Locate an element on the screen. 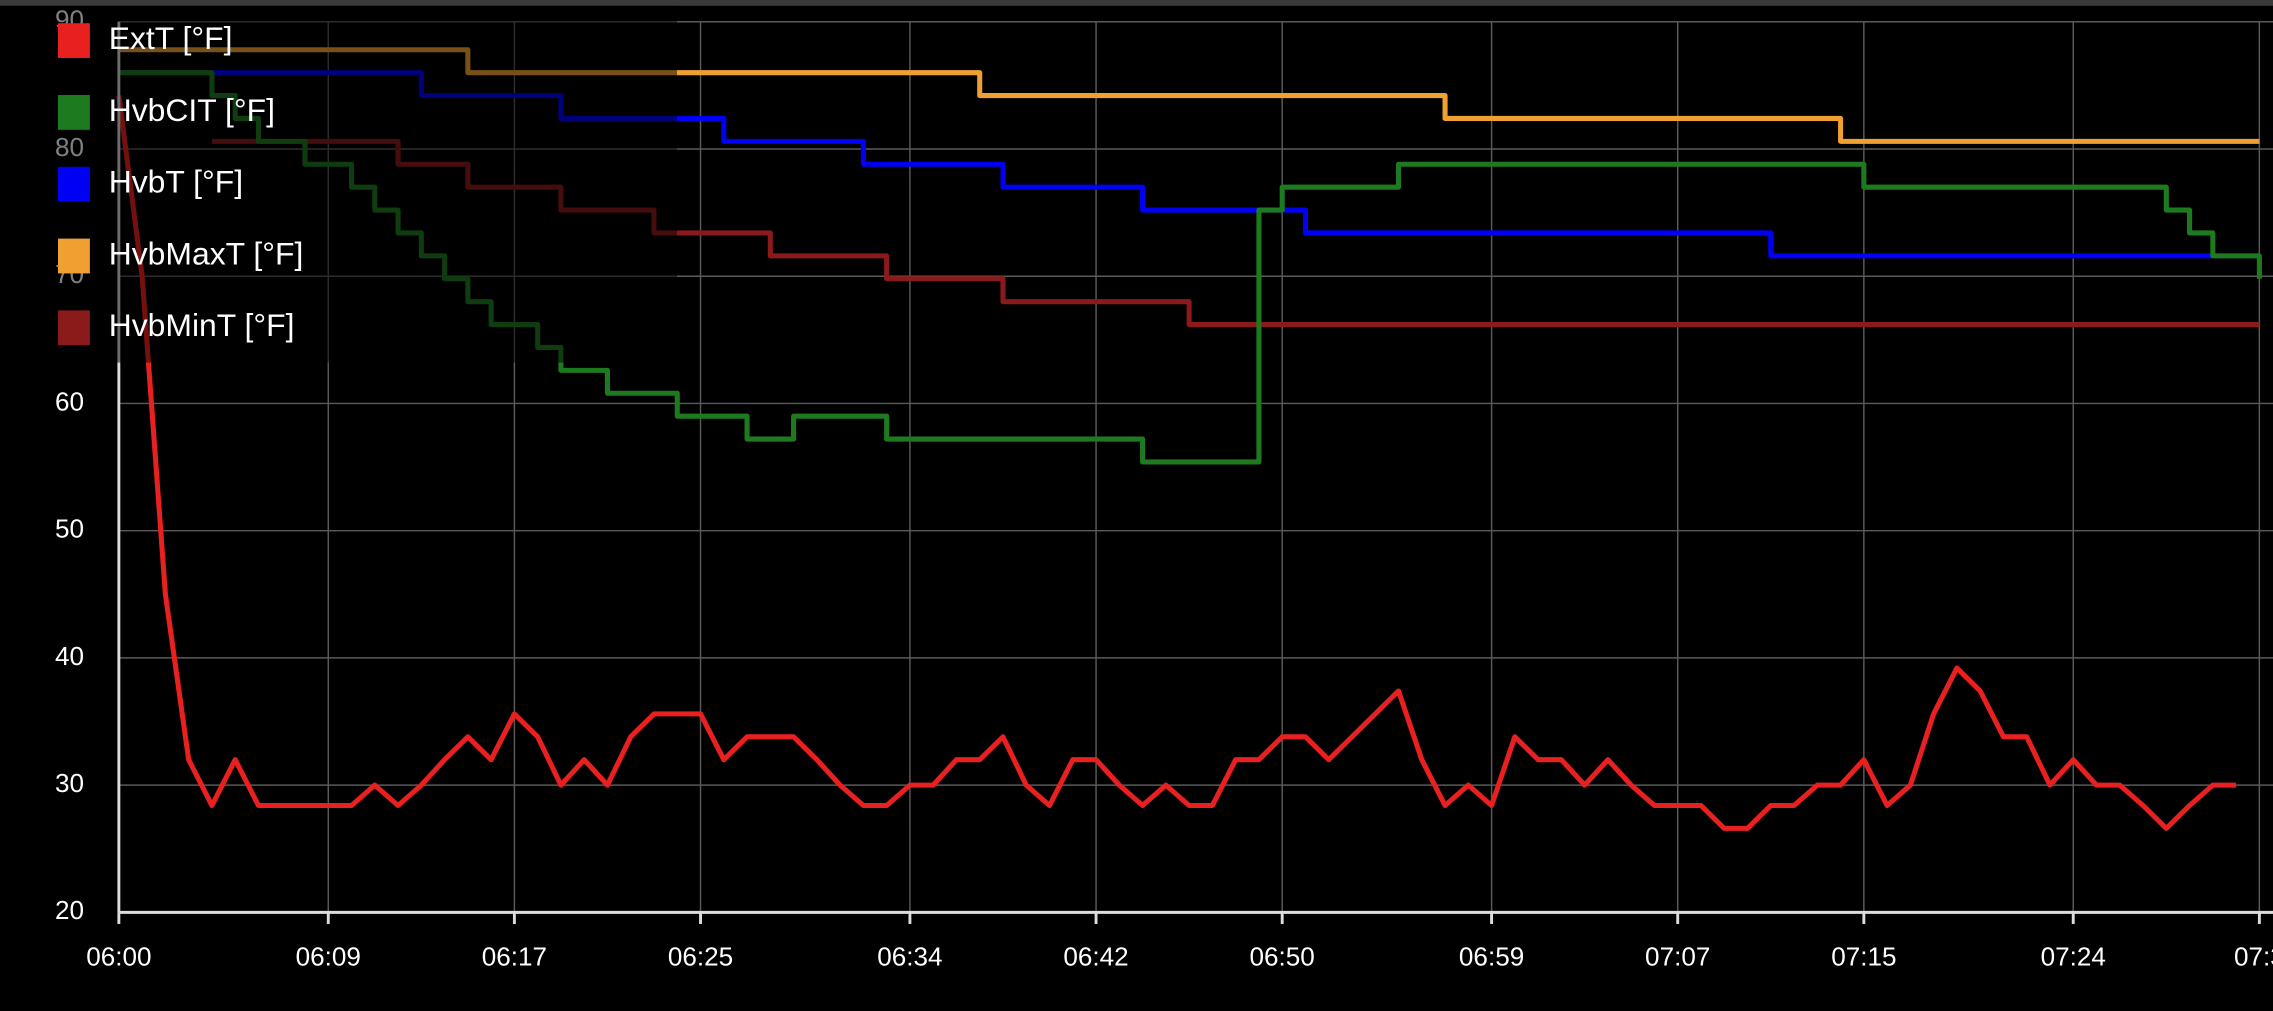 This screenshot has width=2273, height=1011. y-tick-label: 50 is located at coordinates (69, 529).